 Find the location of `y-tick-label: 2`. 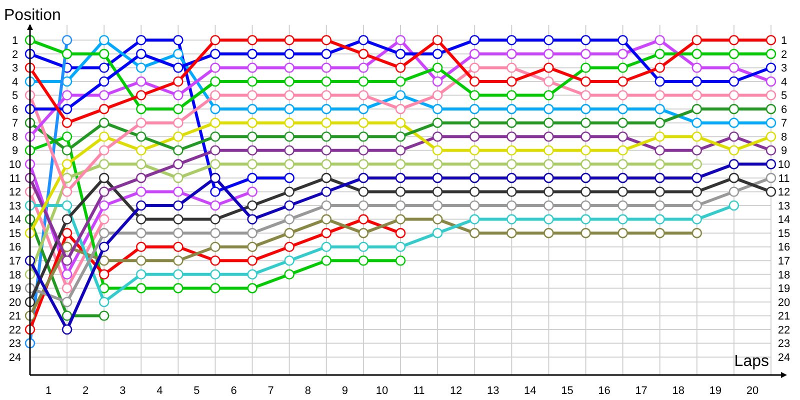

y-tick-label: 2 is located at coordinates (15, 54).